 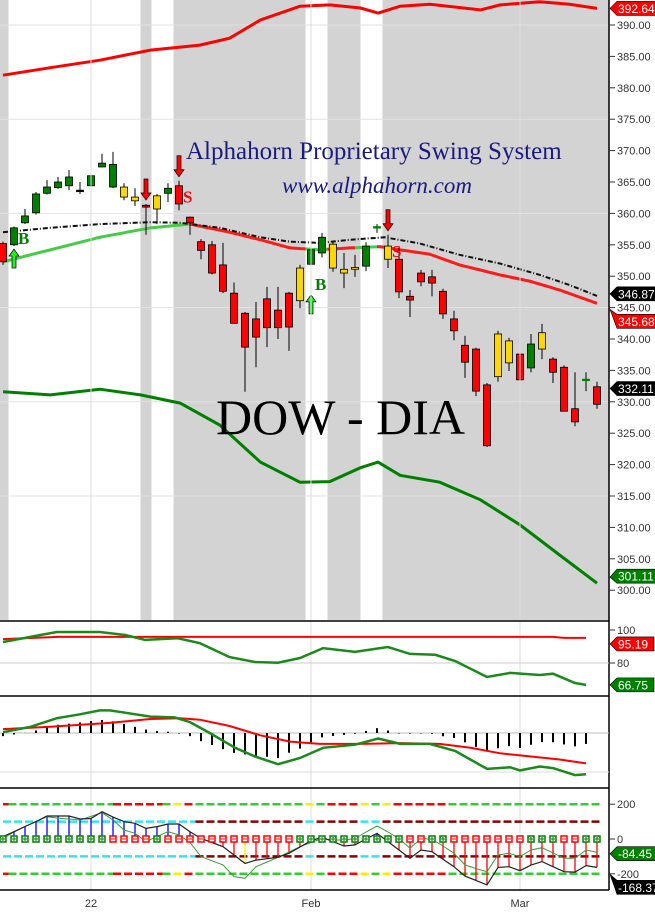 What do you see at coordinates (374, 151) in the screenshot?
I see `system-name-text: Alphahorn Proprietary Swing System` at bounding box center [374, 151].